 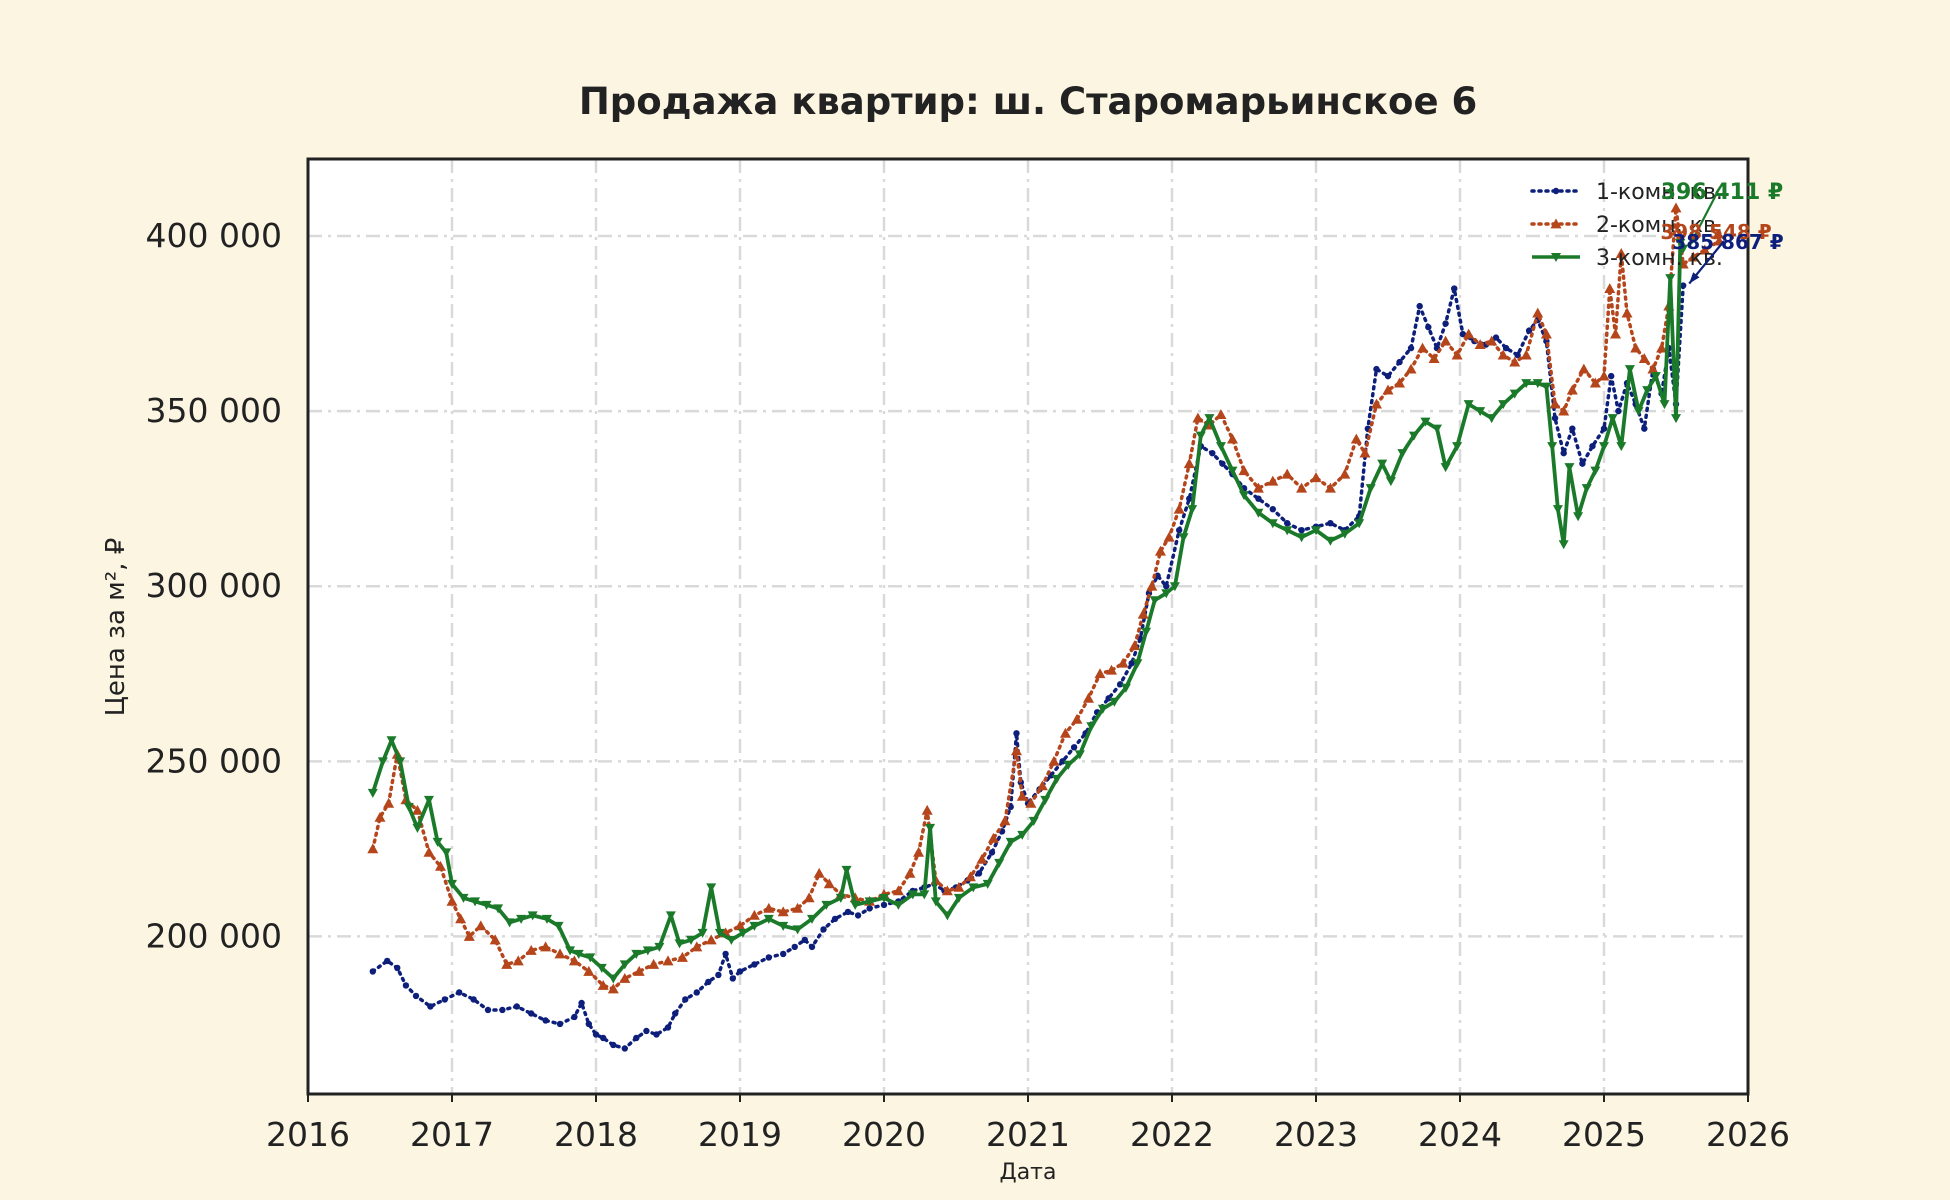 I want to click on x-tick-label: 2017, so click(x=452, y=1134).